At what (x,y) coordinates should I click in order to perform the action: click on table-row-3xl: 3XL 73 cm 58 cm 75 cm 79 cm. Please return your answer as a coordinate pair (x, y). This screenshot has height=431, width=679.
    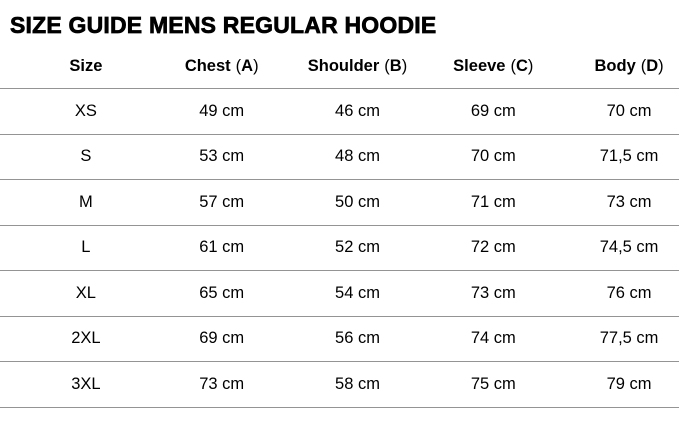
    Looking at the image, I should click on (339, 384).